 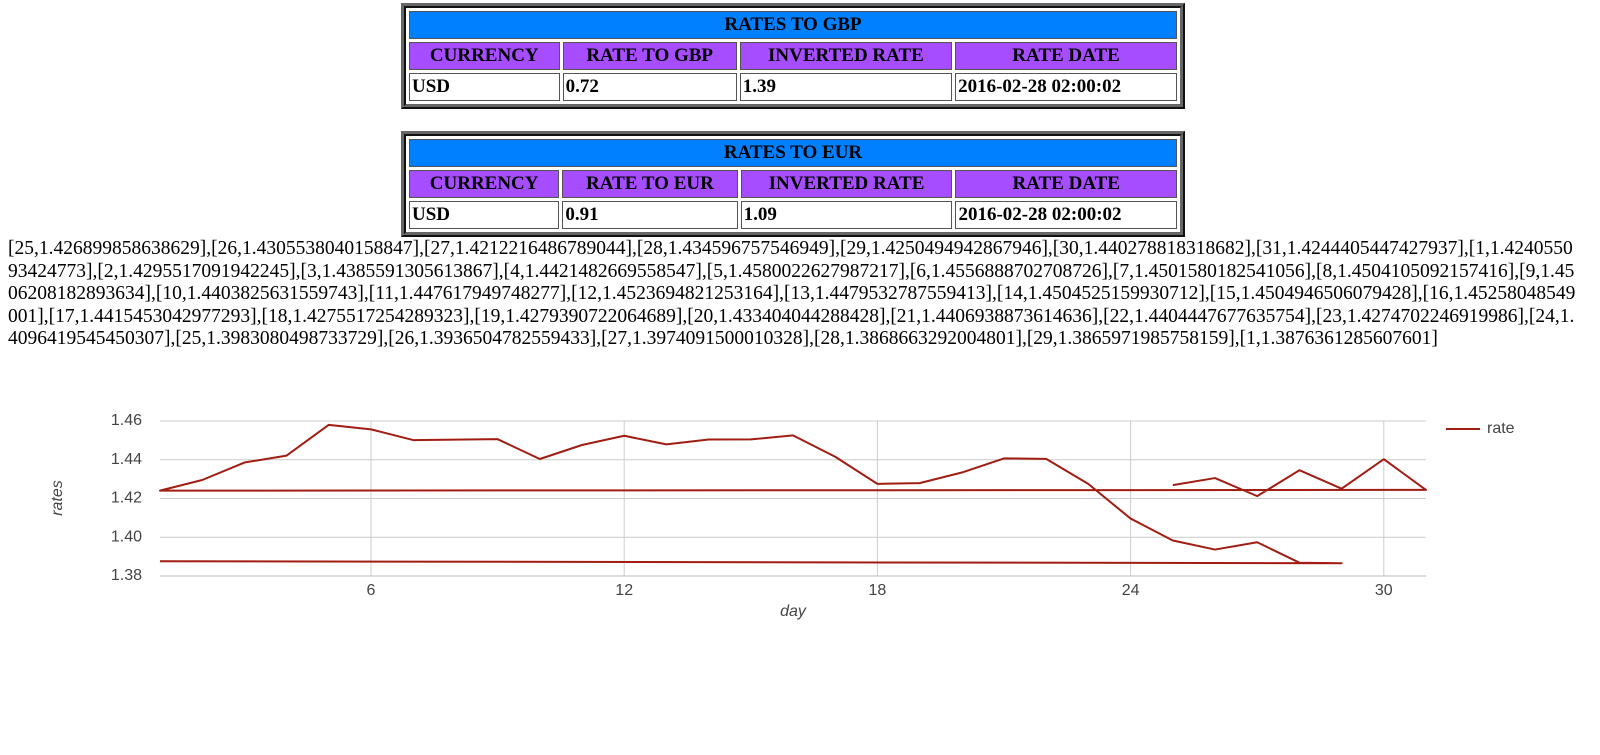 I want to click on title-row: RATES TO EUR, so click(x=793, y=153).